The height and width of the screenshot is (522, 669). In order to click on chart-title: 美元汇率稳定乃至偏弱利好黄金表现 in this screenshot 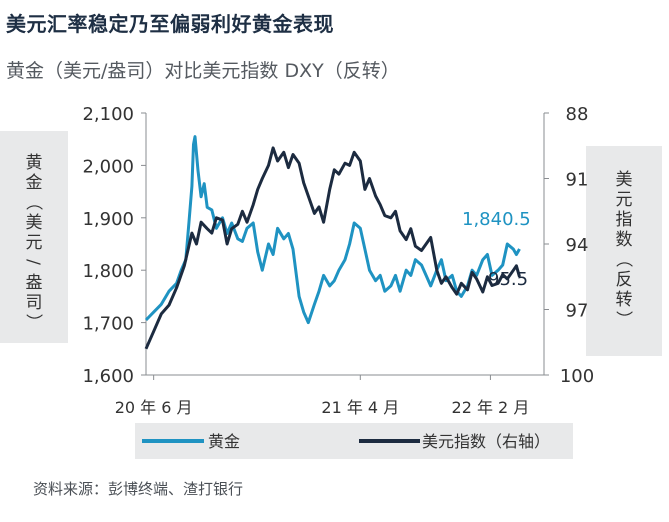, I will do `click(170, 24)`.